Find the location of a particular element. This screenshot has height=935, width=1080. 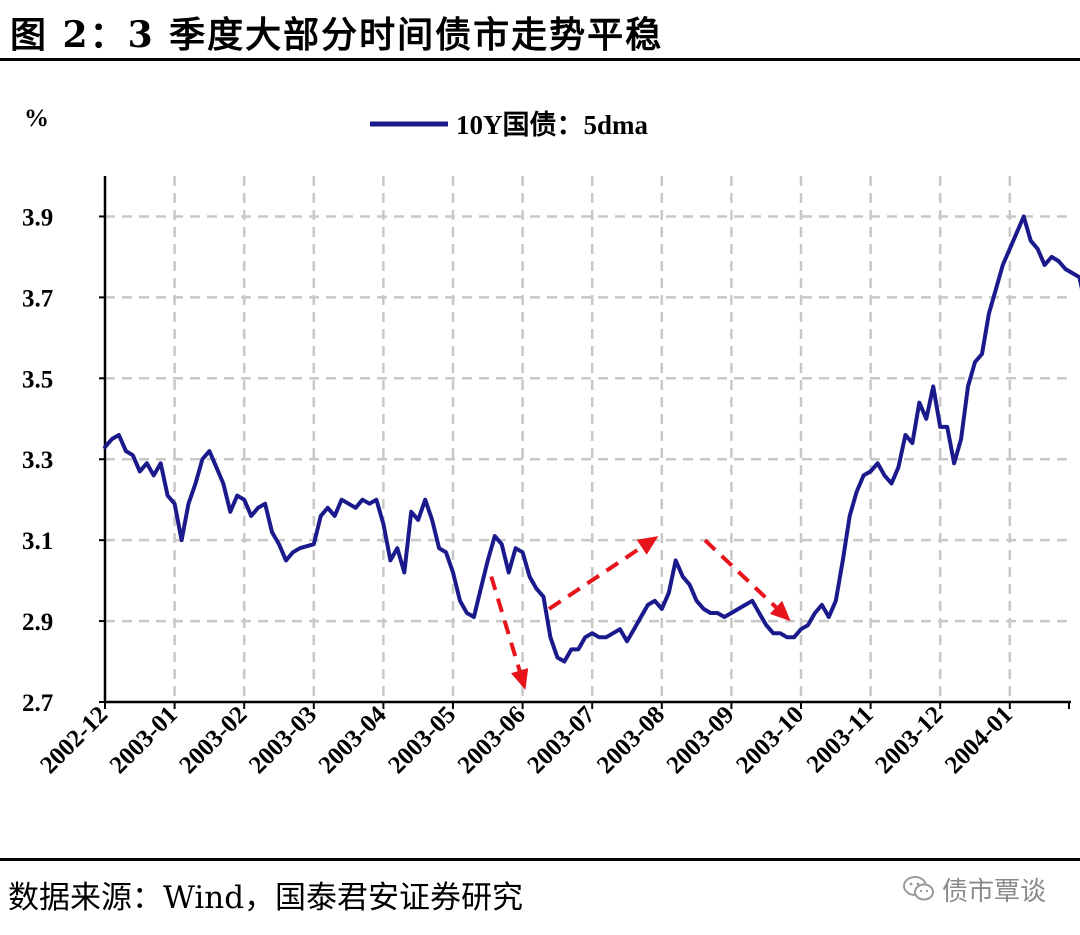

x-tick-label: 2003-06 is located at coordinates (492, 740).